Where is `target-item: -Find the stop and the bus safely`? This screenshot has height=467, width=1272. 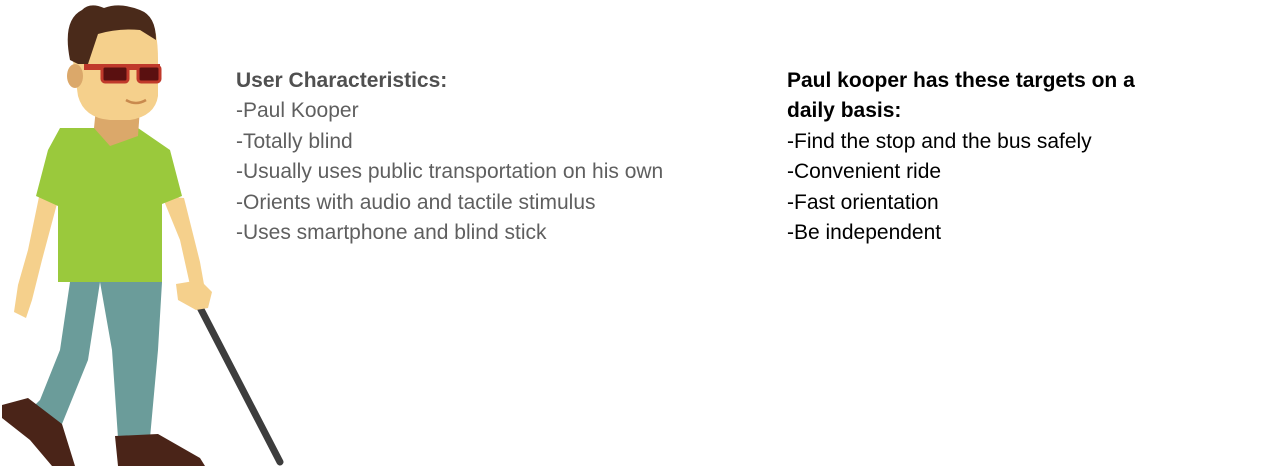 target-item: -Find the stop and the bus safely is located at coordinates (939, 141).